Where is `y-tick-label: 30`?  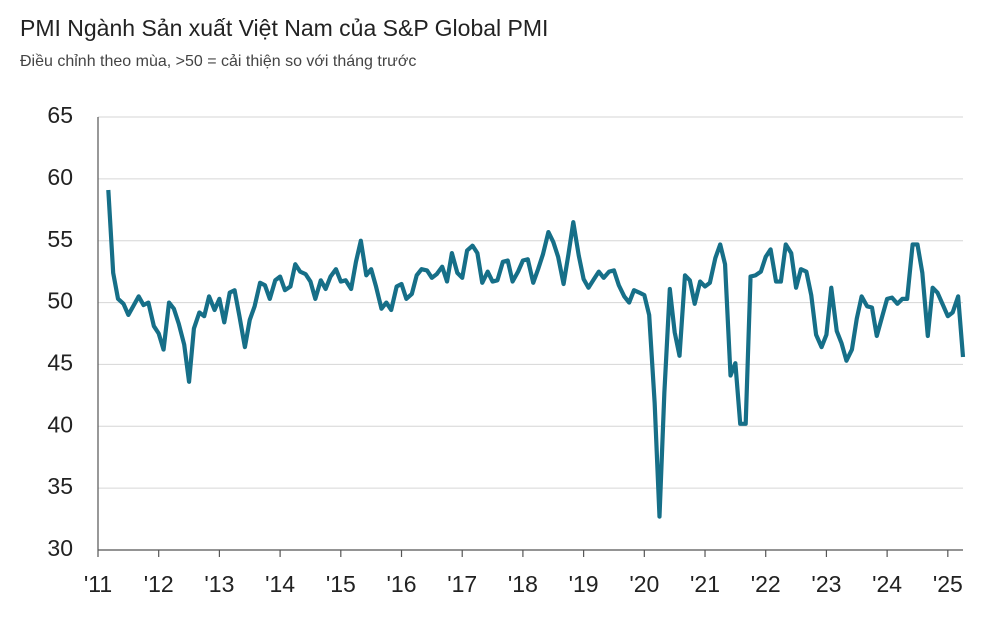
y-tick-label: 30 is located at coordinates (60, 548).